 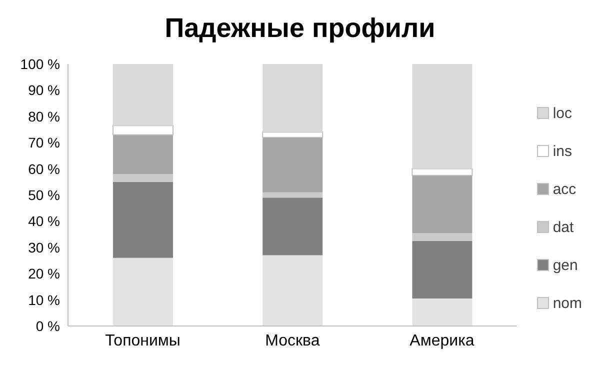 What do you see at coordinates (44, 194) in the screenshot?
I see `y-tick-label: 50 %` at bounding box center [44, 194].